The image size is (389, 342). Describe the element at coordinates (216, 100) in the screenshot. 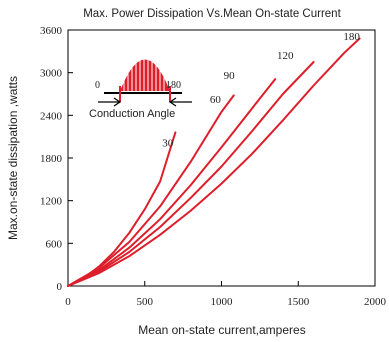

I see `series-label-60: 60` at that location.